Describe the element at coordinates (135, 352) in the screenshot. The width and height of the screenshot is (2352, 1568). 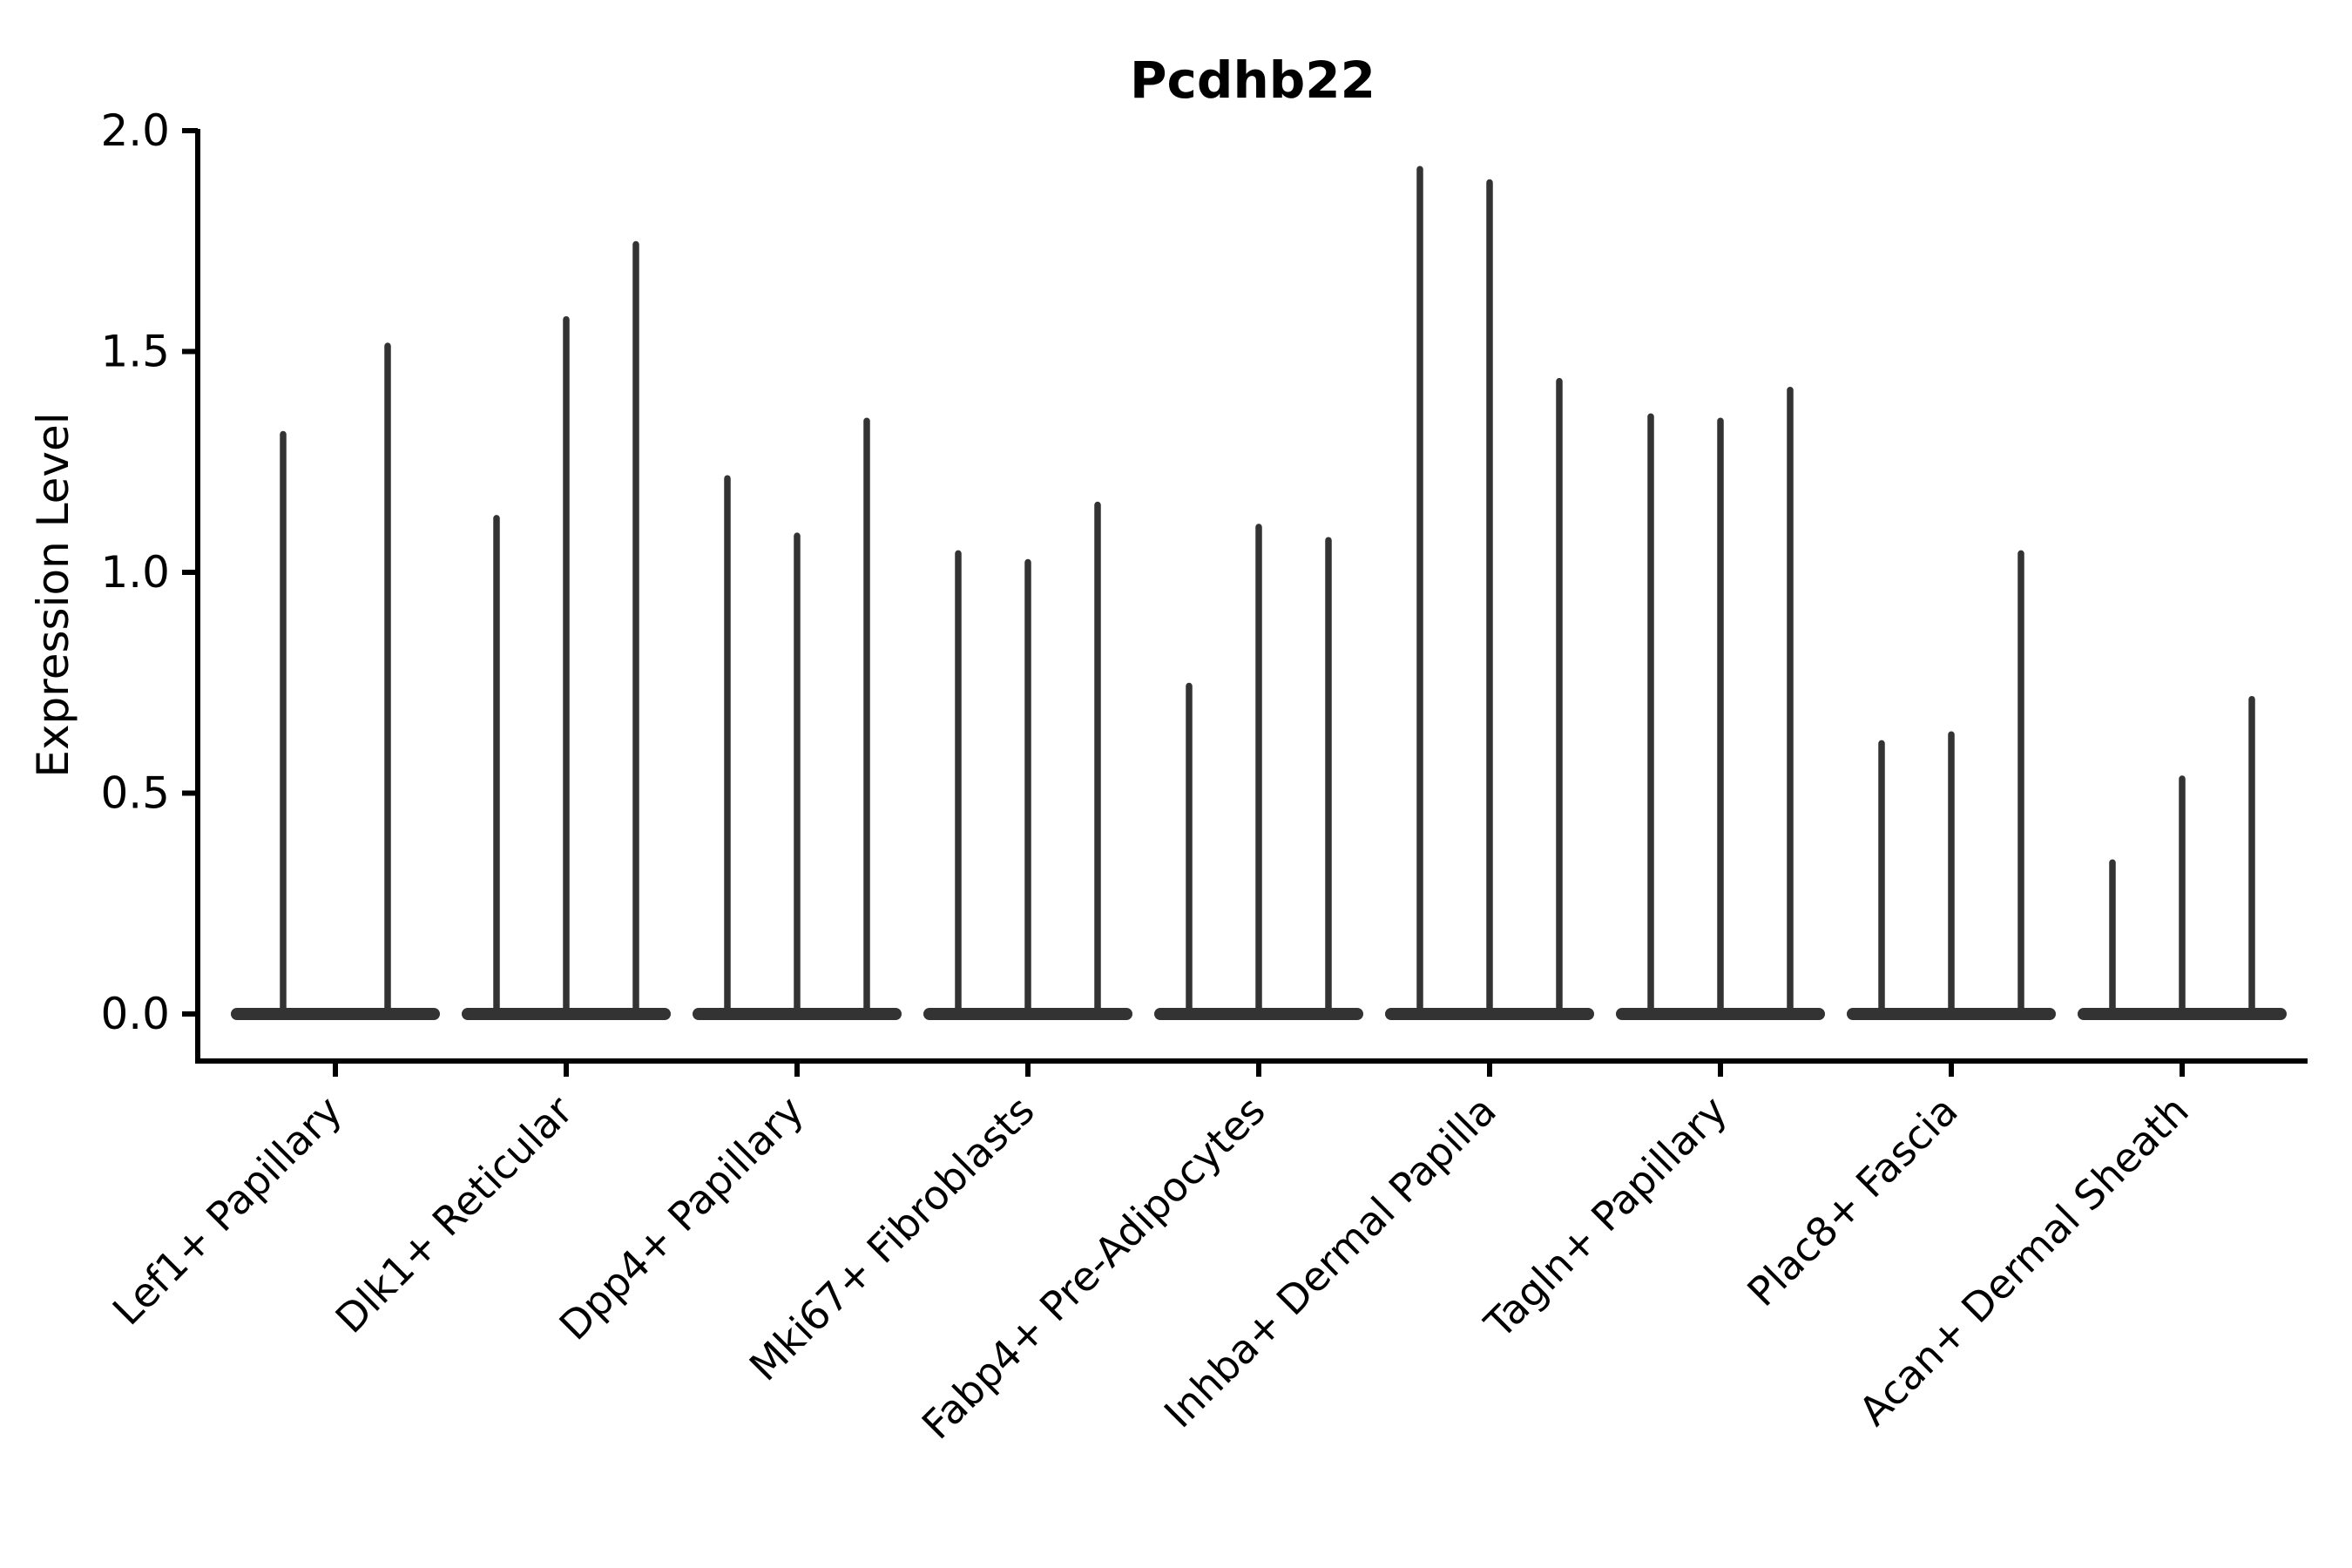
I see `y-tick-label: 1.5` at that location.